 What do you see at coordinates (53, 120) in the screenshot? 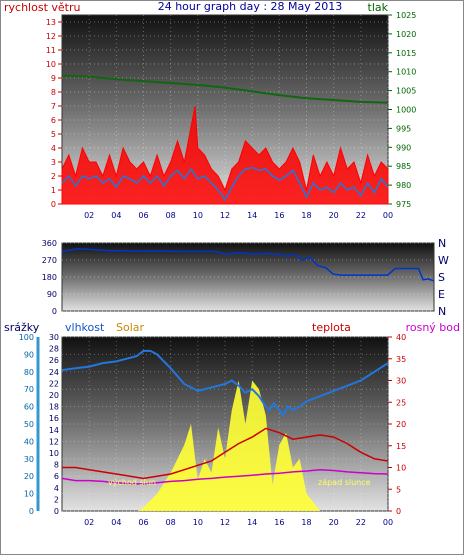
I see `wind-tick-label: 6` at bounding box center [53, 120].